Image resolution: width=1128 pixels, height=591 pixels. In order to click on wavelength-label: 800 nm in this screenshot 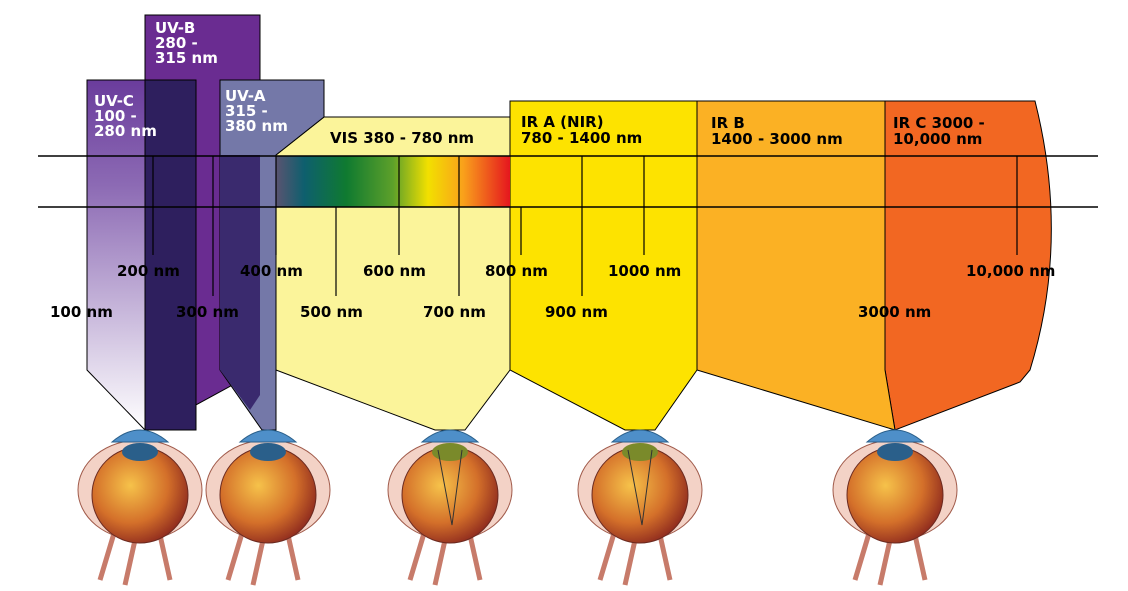, I will do `click(516, 271)`.